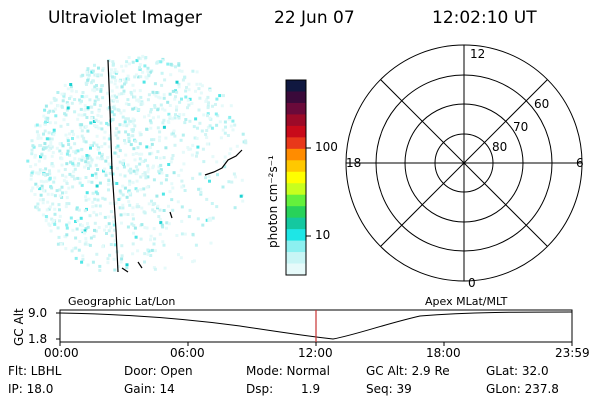 Image resolution: width=600 pixels, height=400 pixels. Describe the element at coordinates (19, 327) in the screenshot. I see `timeline-yaxis-label: GC Alt` at that location.